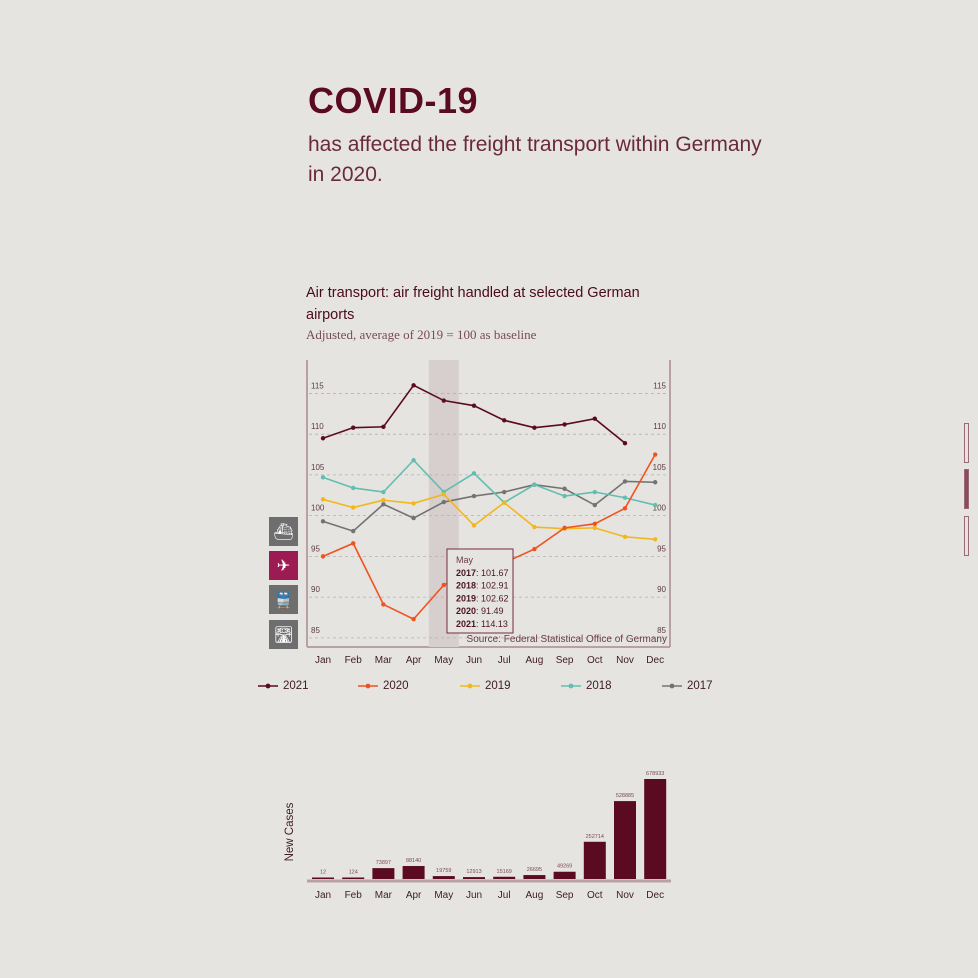 This screenshot has width=978, height=978. I want to click on y-tick-label-left: 90, so click(315, 589).